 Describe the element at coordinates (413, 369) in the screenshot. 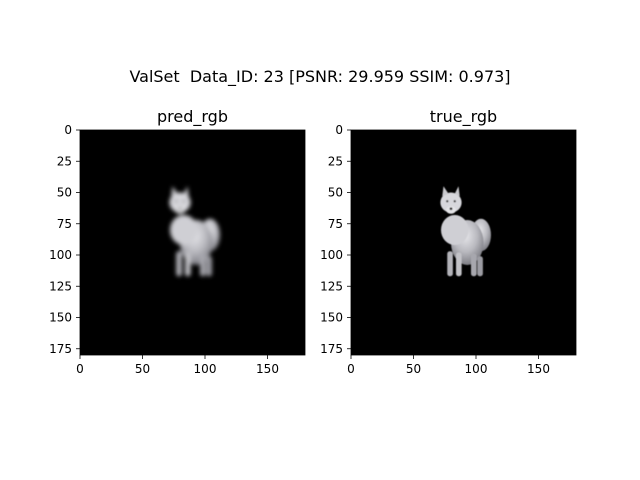

I see `x-tick-label-true: 50` at that location.